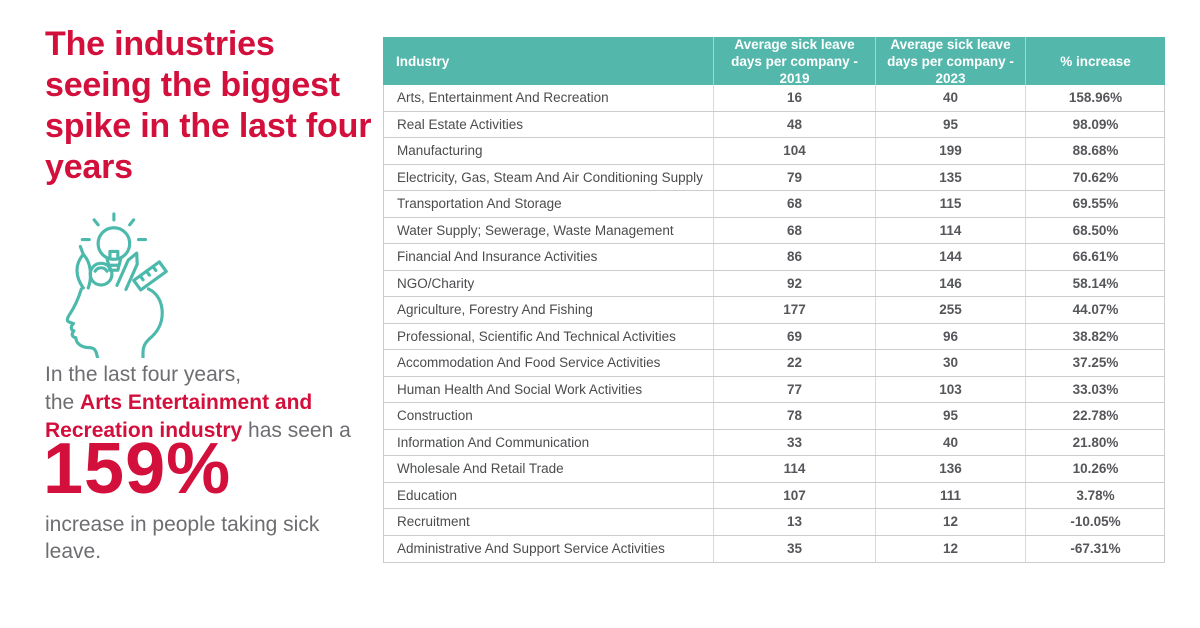 This screenshot has height=628, width=1200. Describe the element at coordinates (950, 204) in the screenshot. I see `cell-2023: 115` at that location.